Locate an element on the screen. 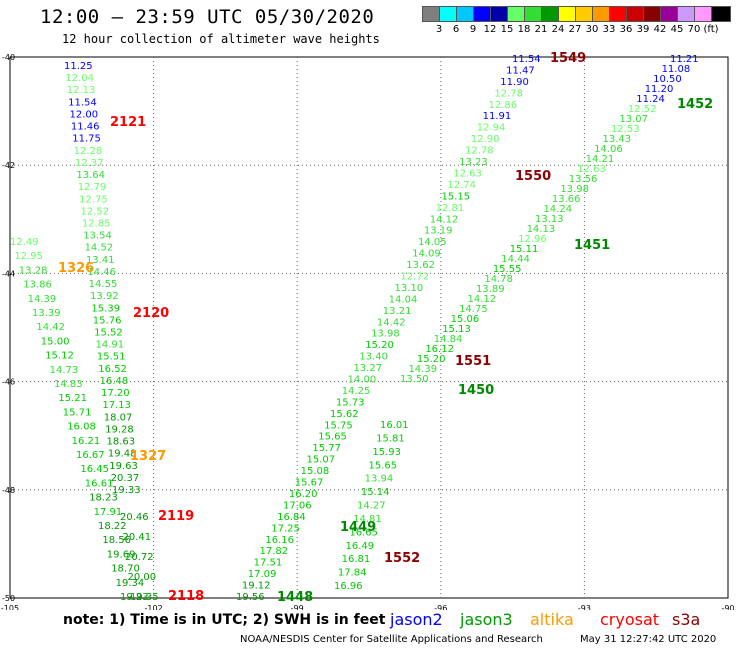  swh-value: 14.52 is located at coordinates (99, 248).